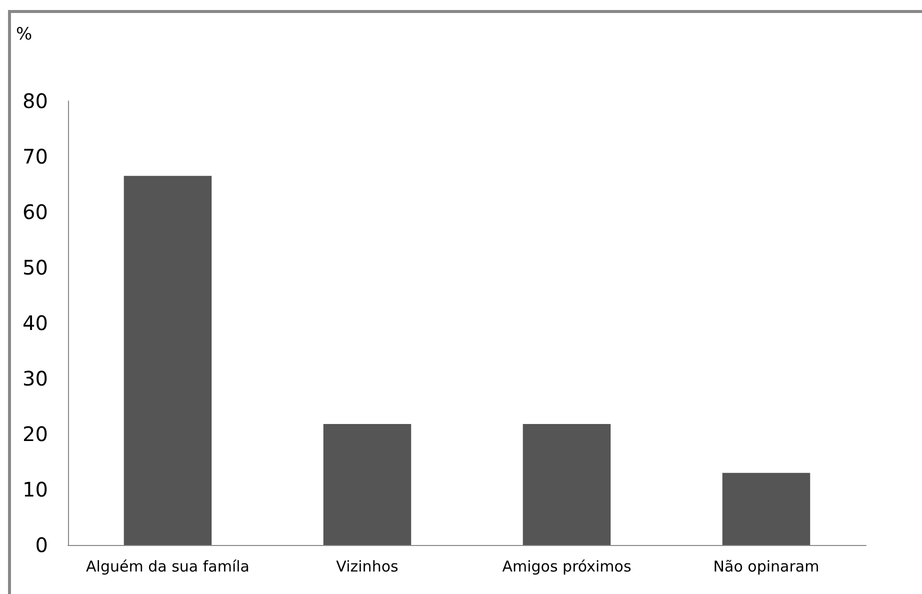 The image size is (922, 594). What do you see at coordinates (41, 545) in the screenshot?
I see `y-tick-label: 0` at bounding box center [41, 545].